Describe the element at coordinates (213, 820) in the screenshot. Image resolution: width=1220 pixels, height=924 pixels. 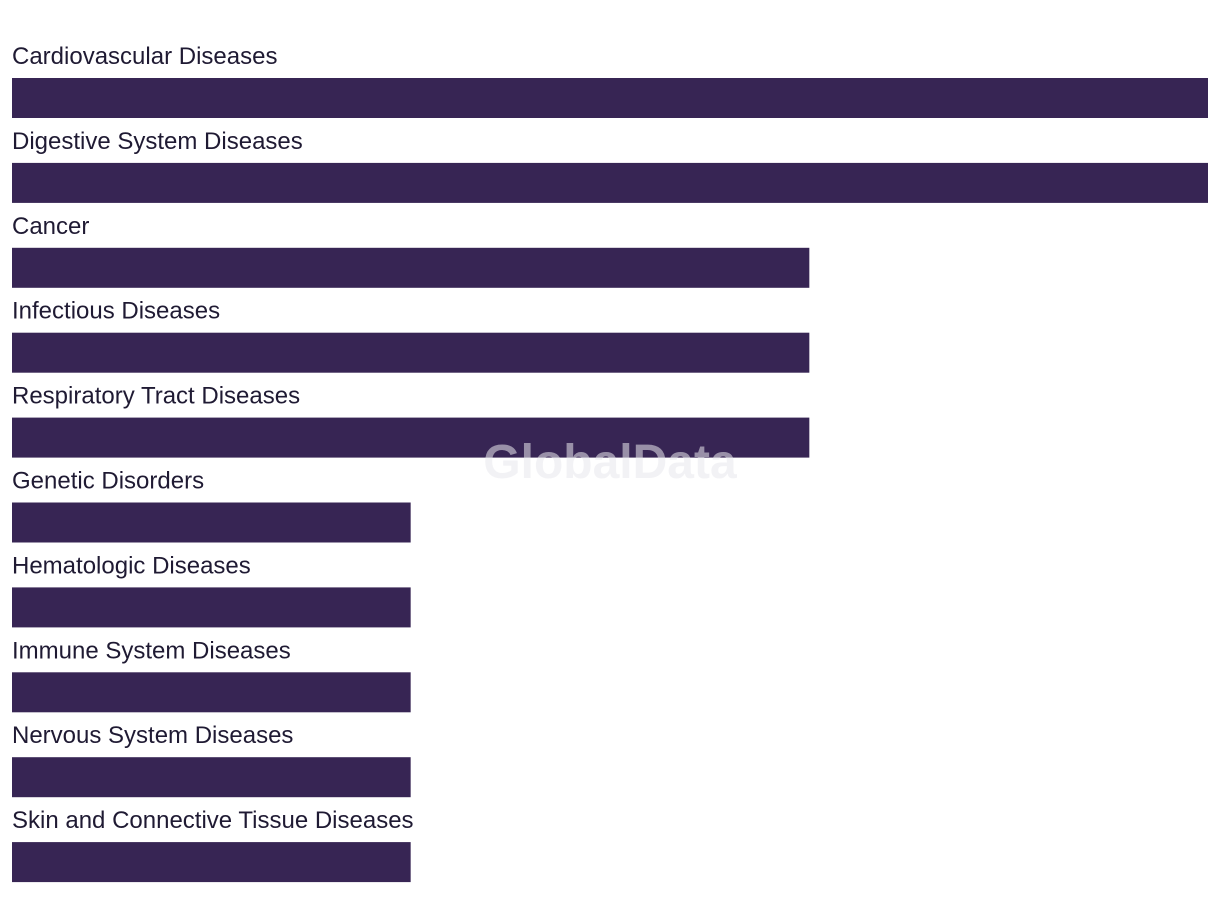
I see `category-label: Skin and Connective Tissue Diseases` at that location.